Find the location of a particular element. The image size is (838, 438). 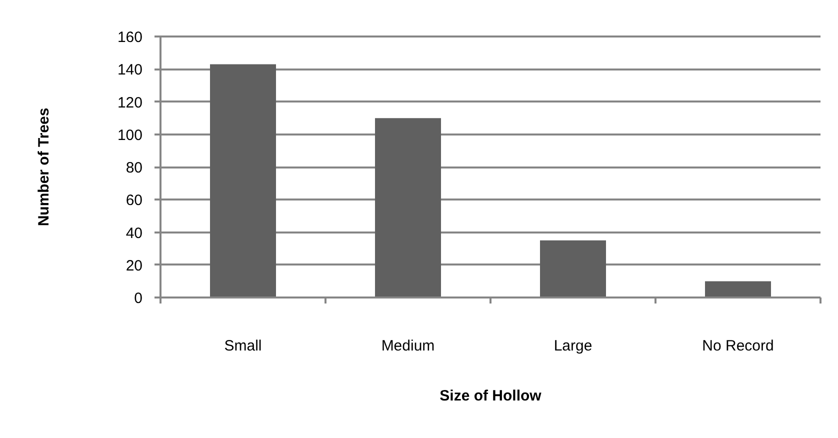

y-tick-label: 40 is located at coordinates (134, 233).